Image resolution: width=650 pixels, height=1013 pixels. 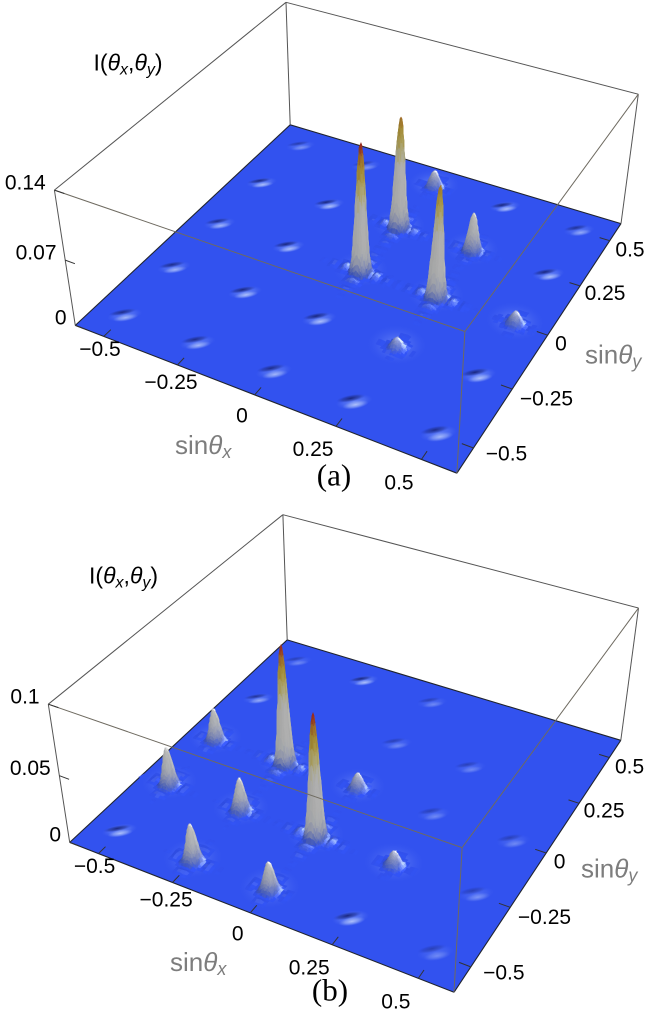 What do you see at coordinates (334, 475) in the screenshot?
I see `svg-text: (a)` at bounding box center [334, 475].